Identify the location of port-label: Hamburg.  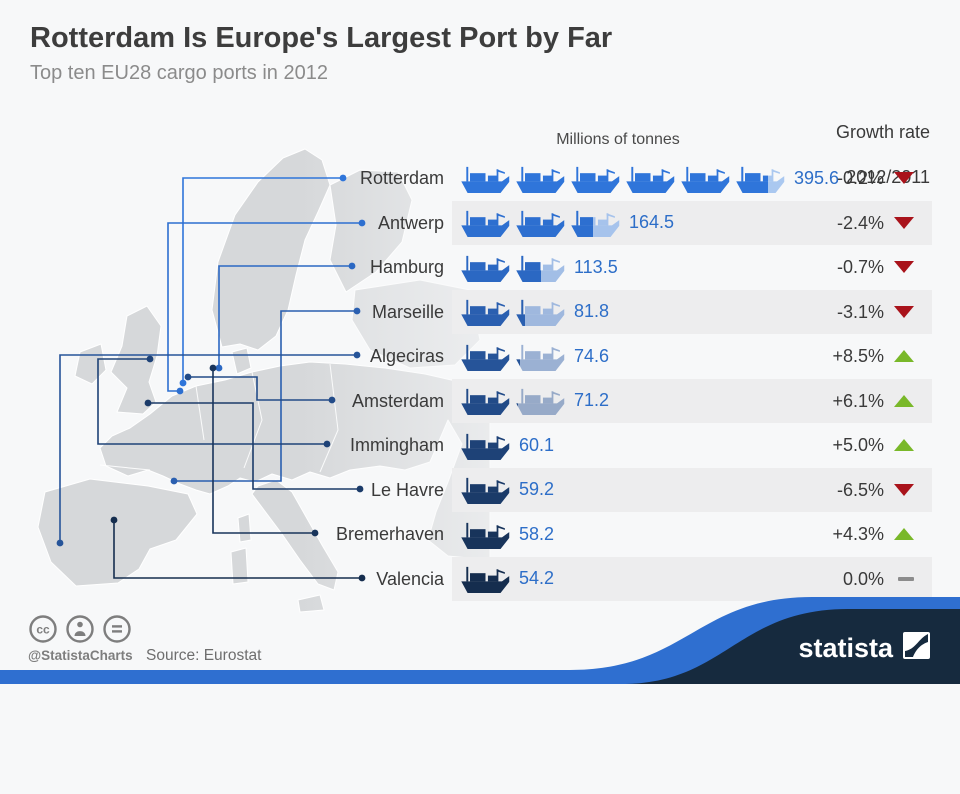
(406, 267).